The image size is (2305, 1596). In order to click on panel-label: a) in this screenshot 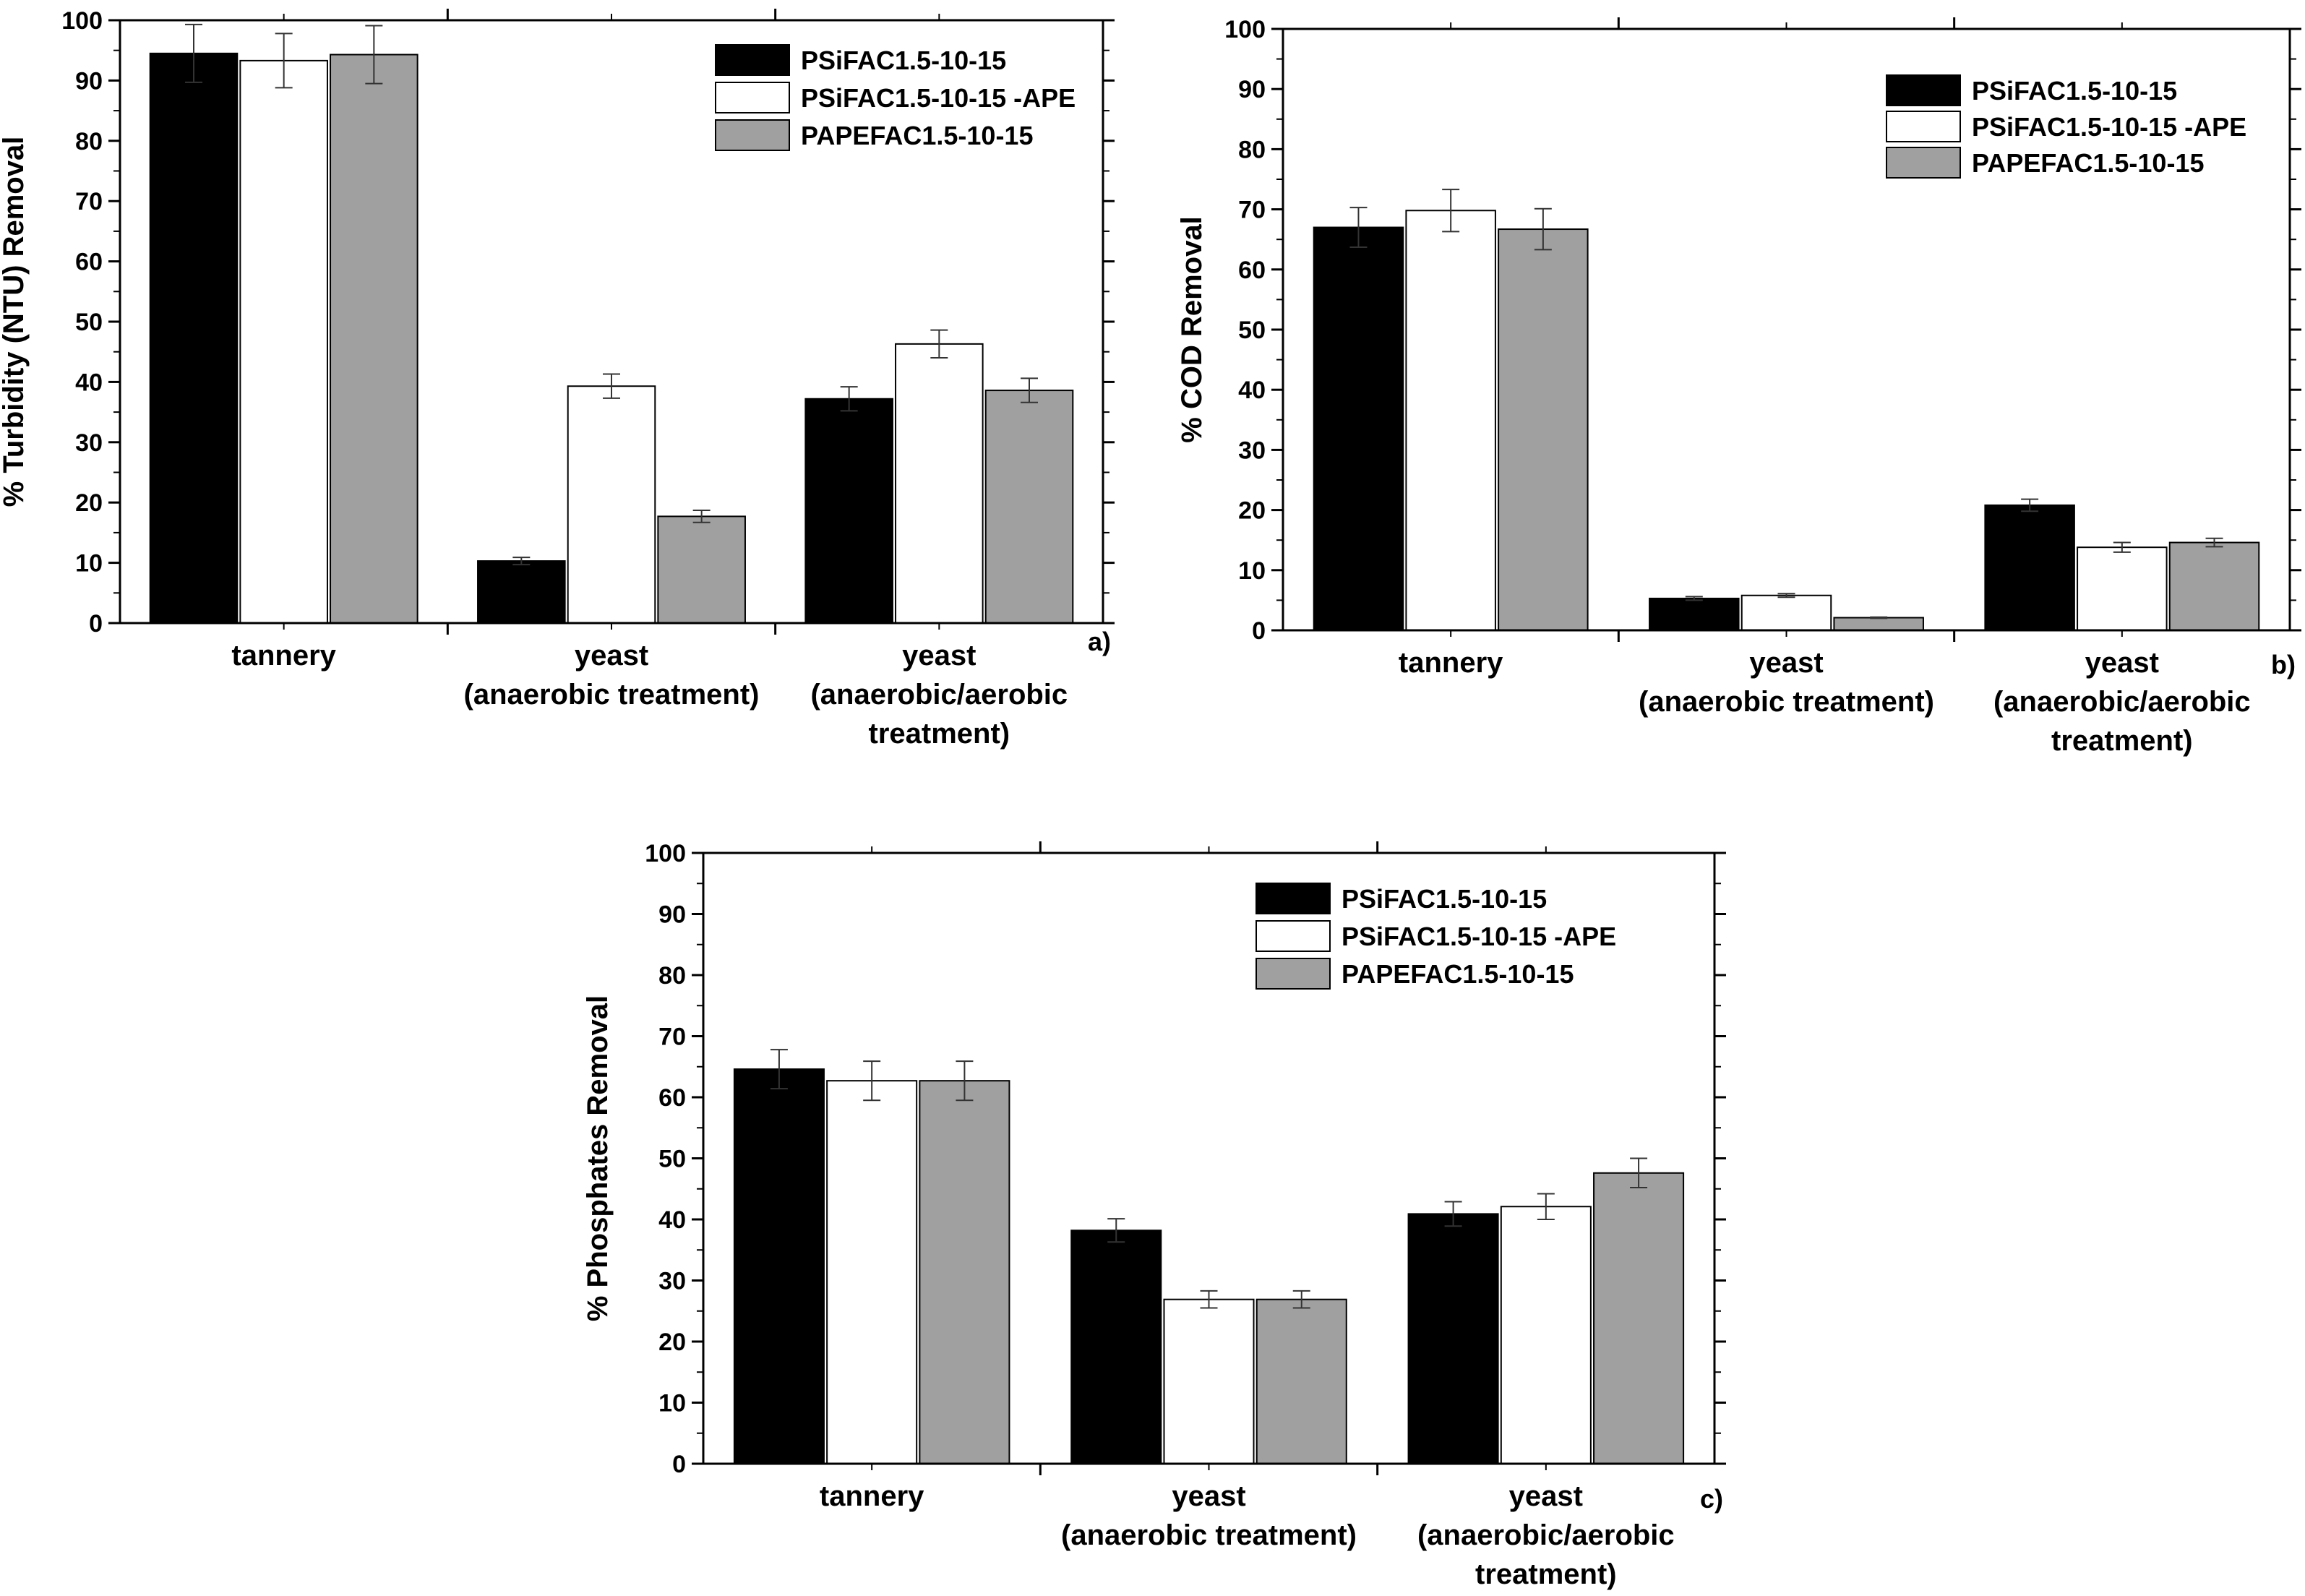, I will do `click(1099, 641)`.